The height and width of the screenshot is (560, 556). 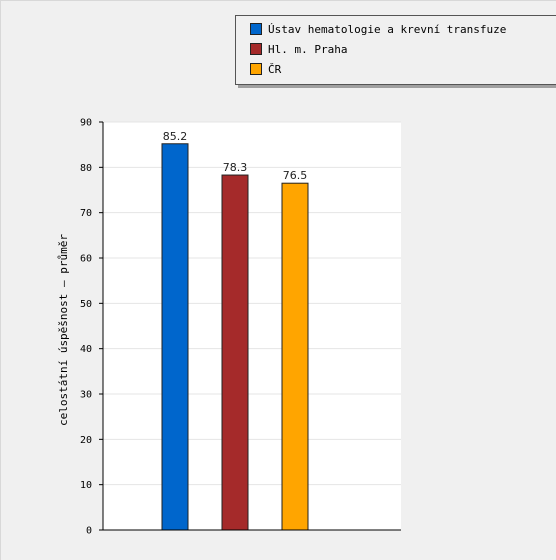 What do you see at coordinates (63, 330) in the screenshot?
I see `y-axis-title: celostátní úspěšnost – průměr` at bounding box center [63, 330].